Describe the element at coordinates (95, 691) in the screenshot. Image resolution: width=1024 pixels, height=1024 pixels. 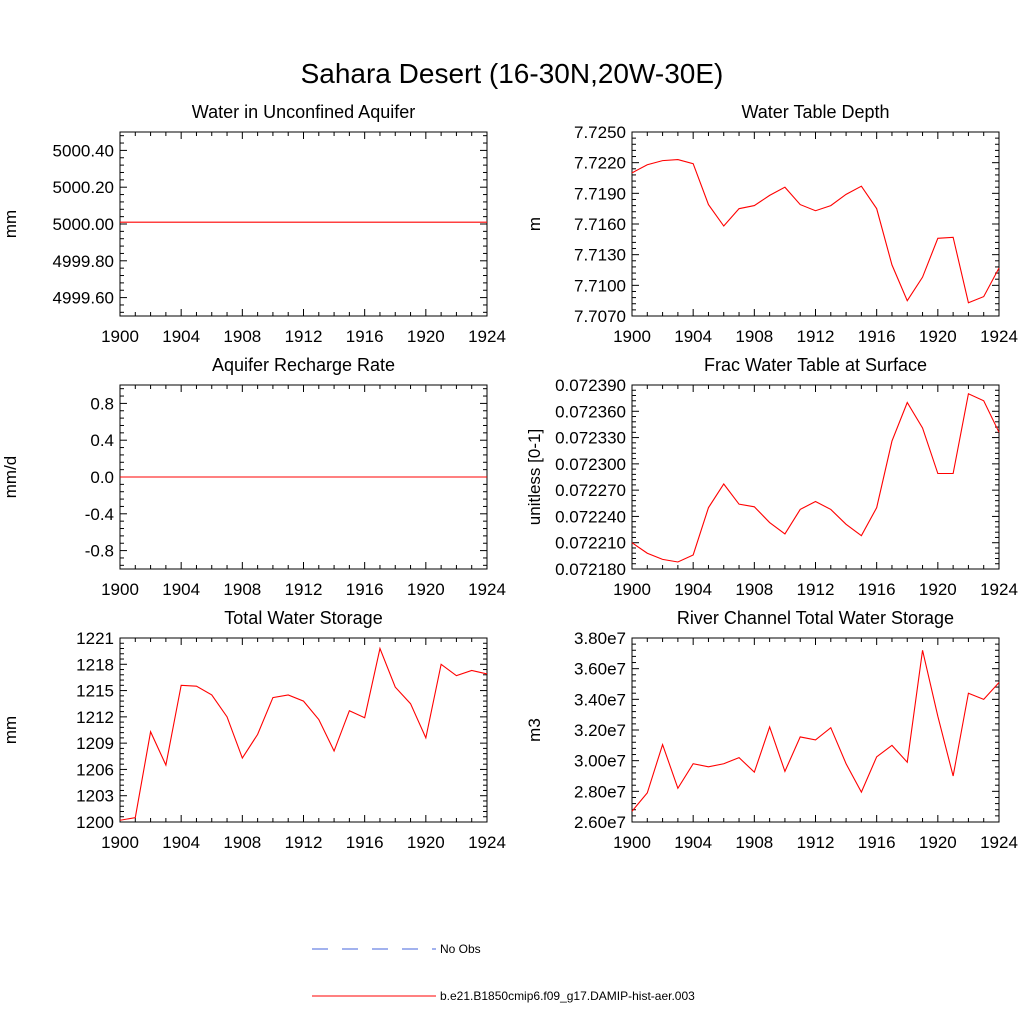
I see `y-tick-label: 1215` at that location.